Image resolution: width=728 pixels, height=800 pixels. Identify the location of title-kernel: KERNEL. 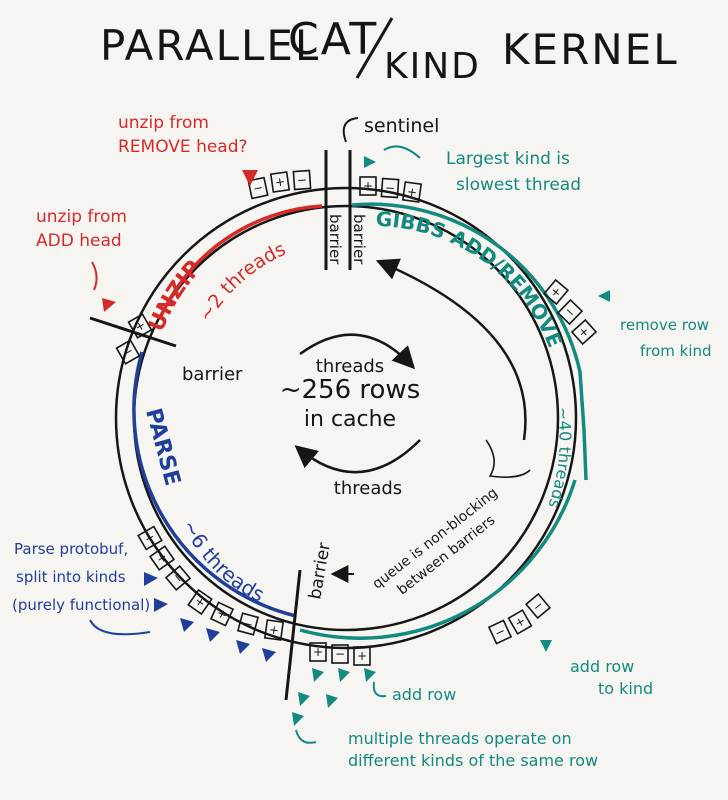
(590, 49).